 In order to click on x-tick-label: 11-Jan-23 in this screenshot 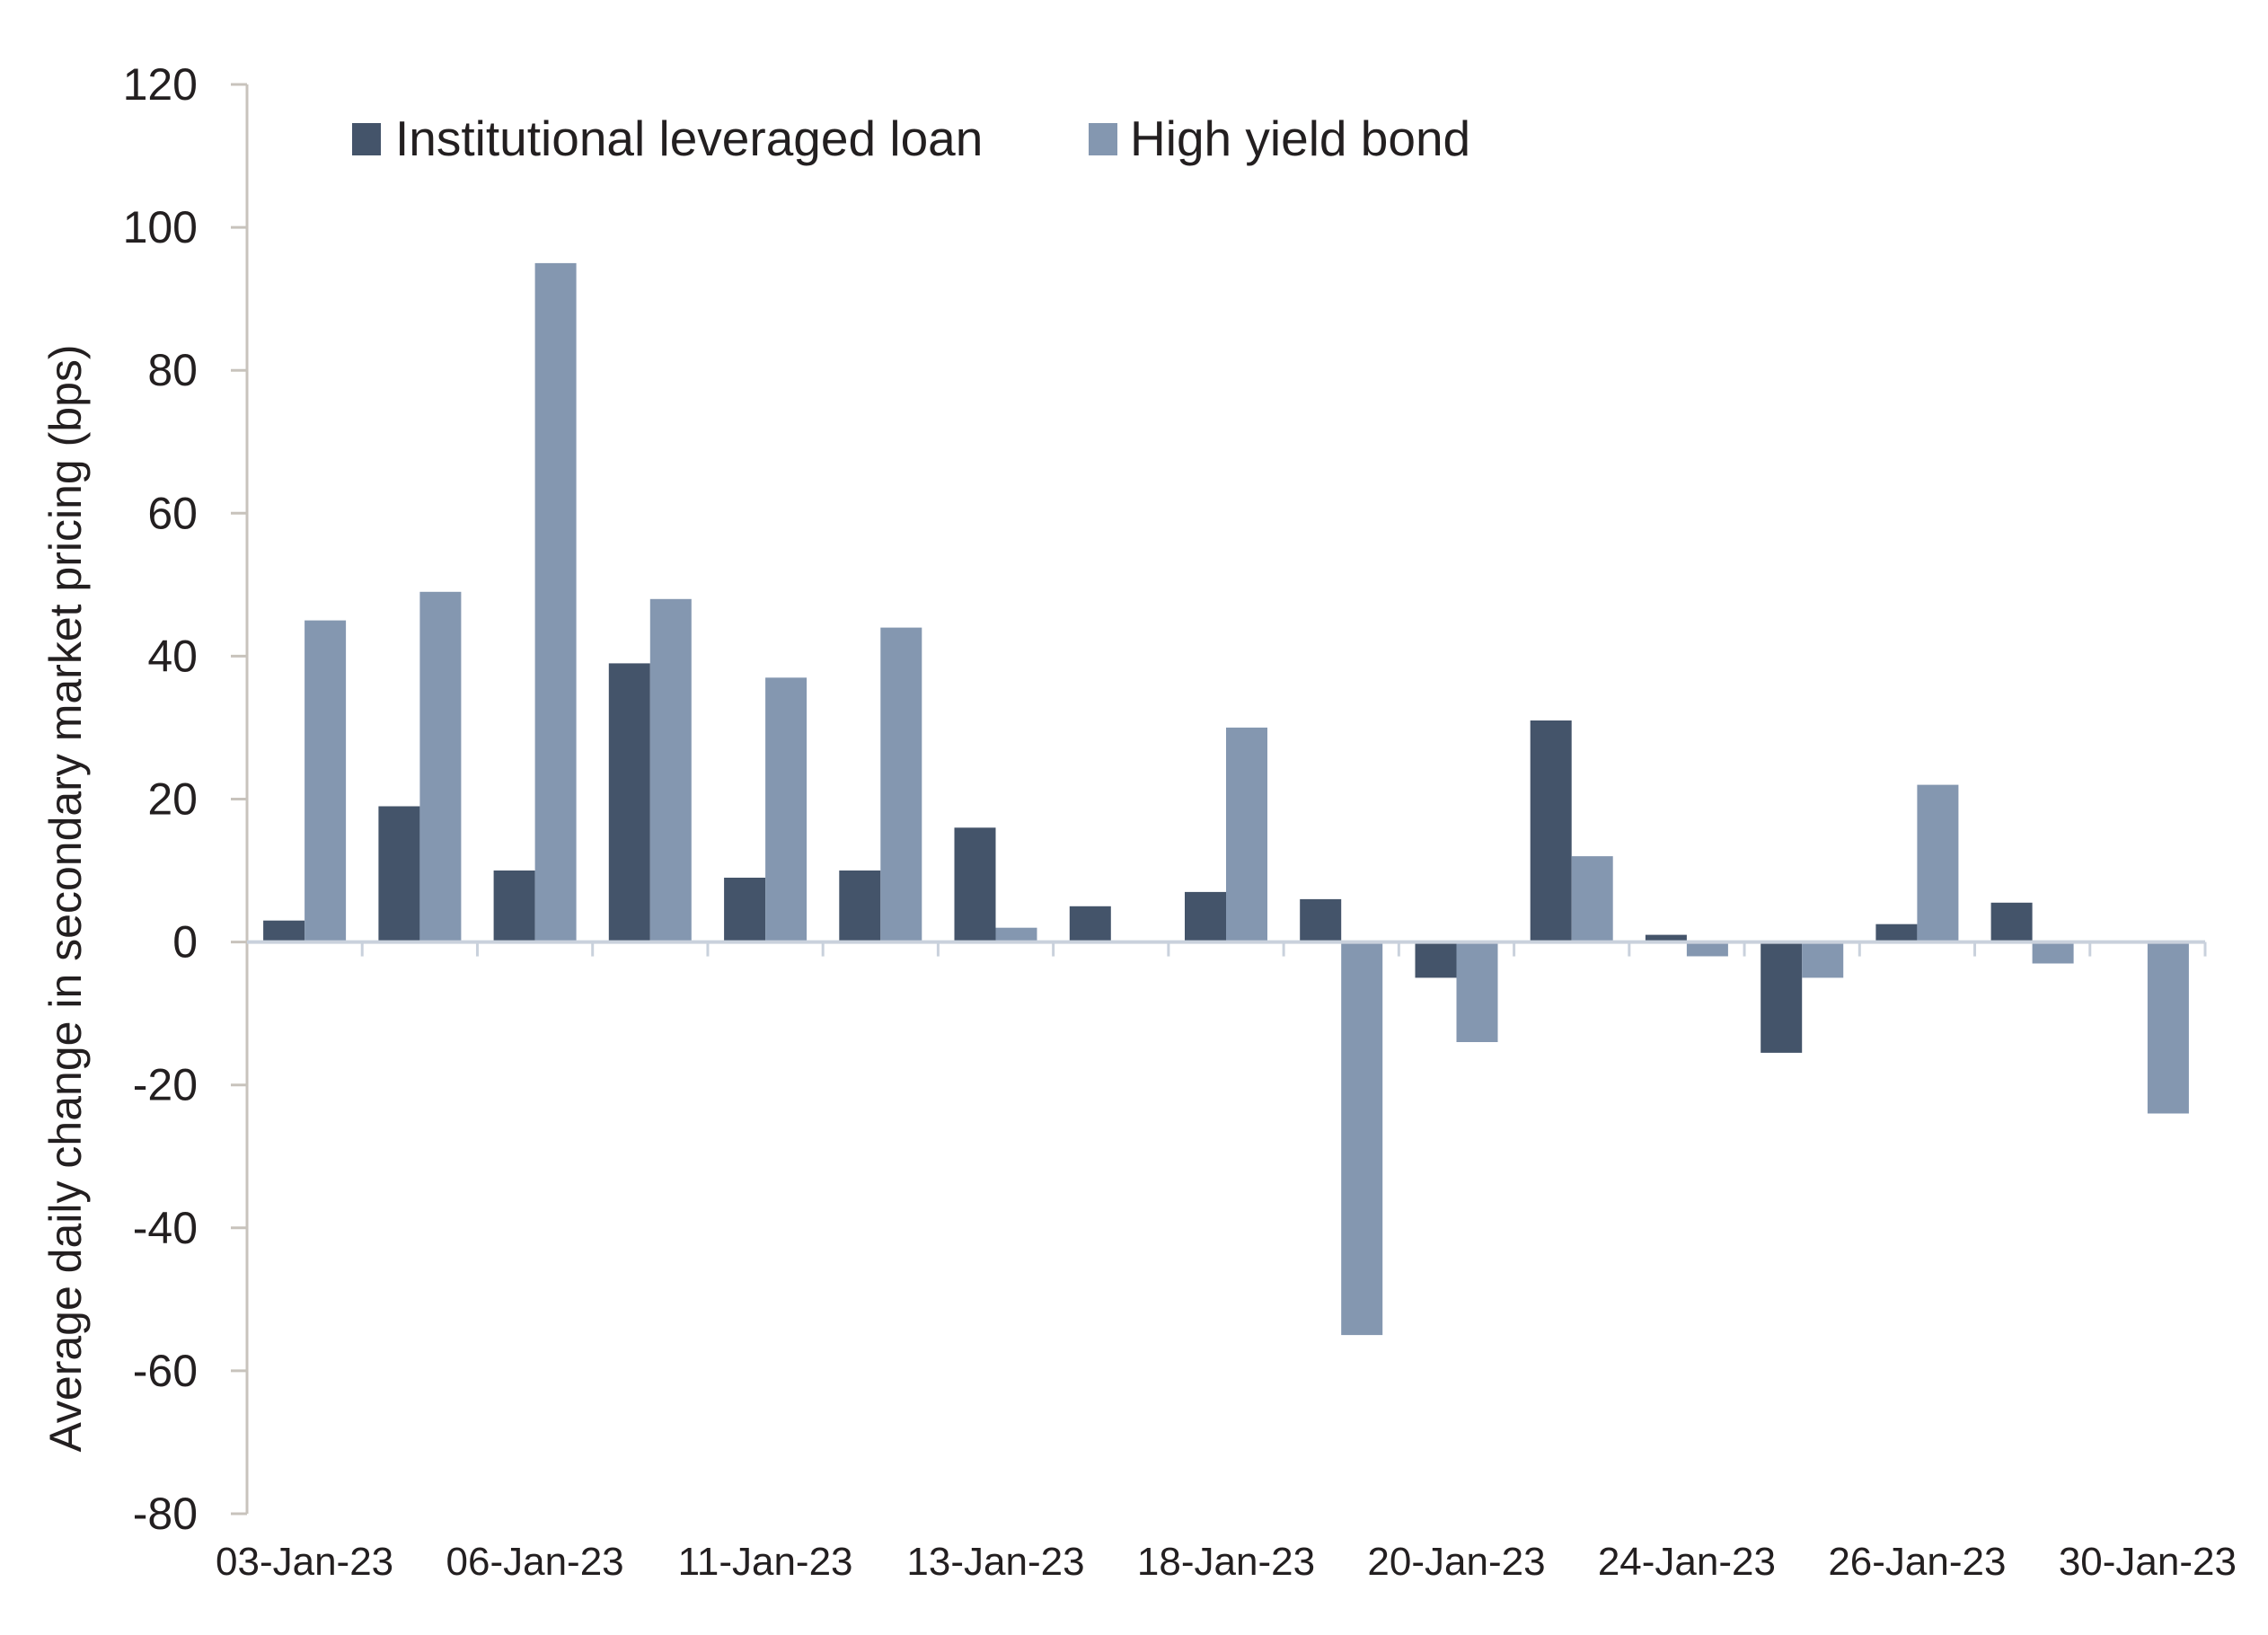, I will do `click(766, 1562)`.